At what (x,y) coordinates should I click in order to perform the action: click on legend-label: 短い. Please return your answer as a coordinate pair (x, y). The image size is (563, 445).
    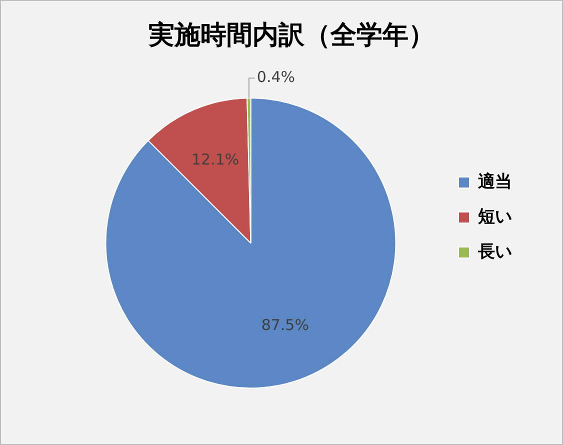
    Looking at the image, I should click on (494, 216).